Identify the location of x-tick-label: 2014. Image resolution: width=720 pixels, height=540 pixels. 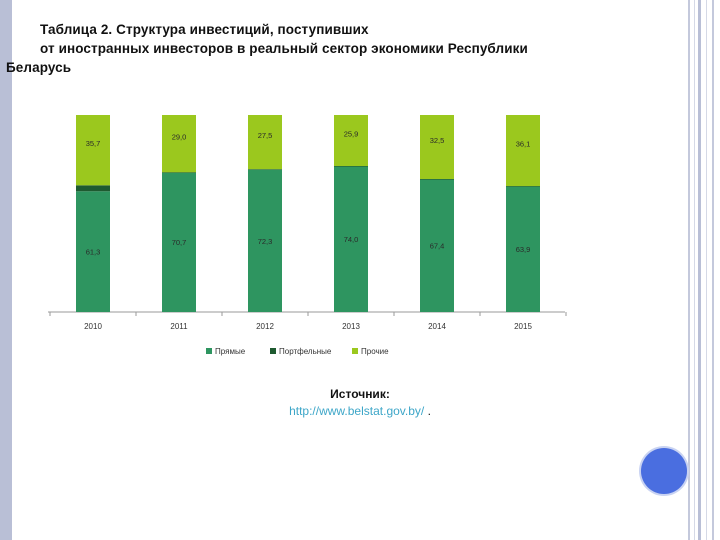
(437, 326).